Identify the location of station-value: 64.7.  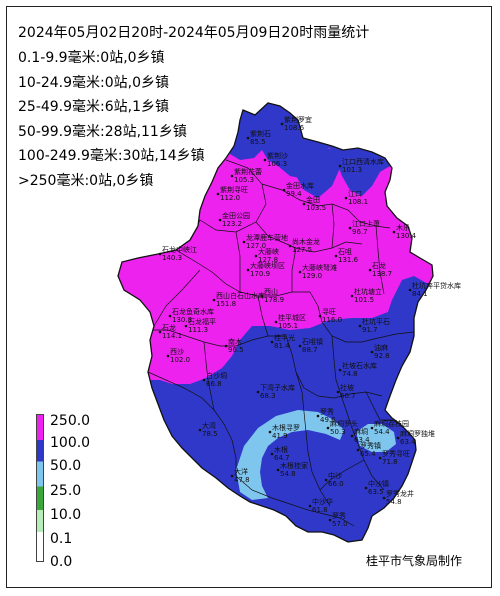
(282, 458).